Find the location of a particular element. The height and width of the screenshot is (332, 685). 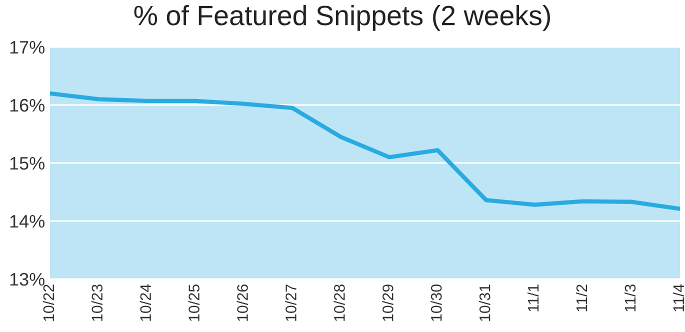

y-tick-label: 15% is located at coordinates (27, 163).